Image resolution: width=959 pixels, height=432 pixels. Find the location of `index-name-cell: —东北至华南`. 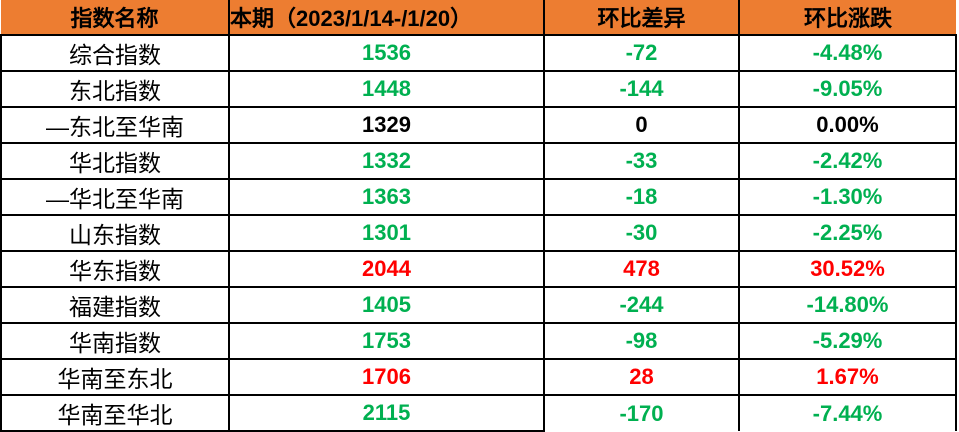

index-name-cell: —东北至华南 is located at coordinates (115, 125).